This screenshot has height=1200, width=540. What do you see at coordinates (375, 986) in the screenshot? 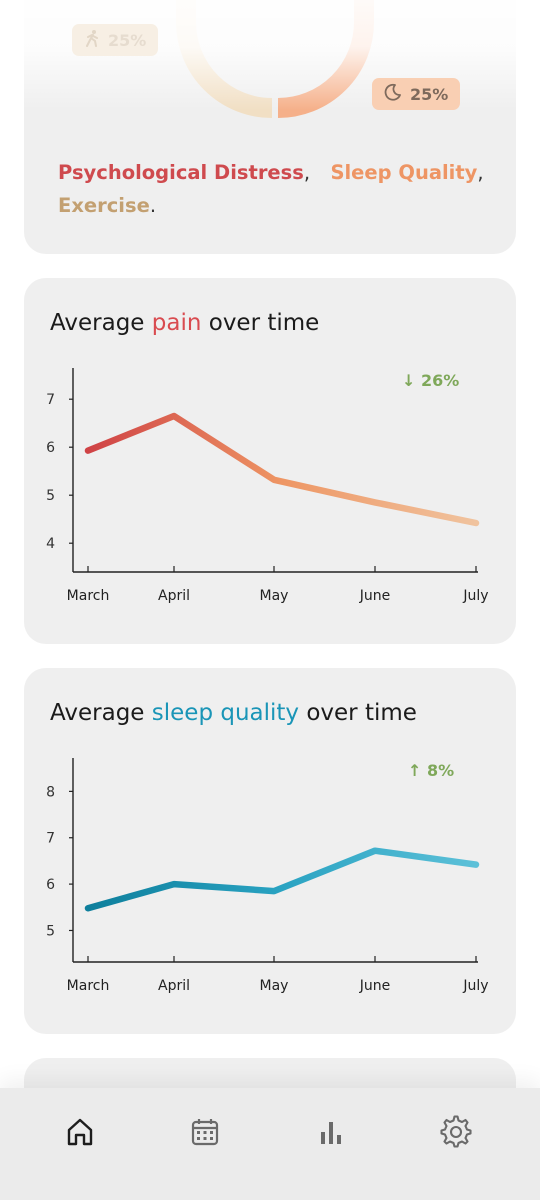
I see `sleep-x-tick-label: June` at bounding box center [375, 986].